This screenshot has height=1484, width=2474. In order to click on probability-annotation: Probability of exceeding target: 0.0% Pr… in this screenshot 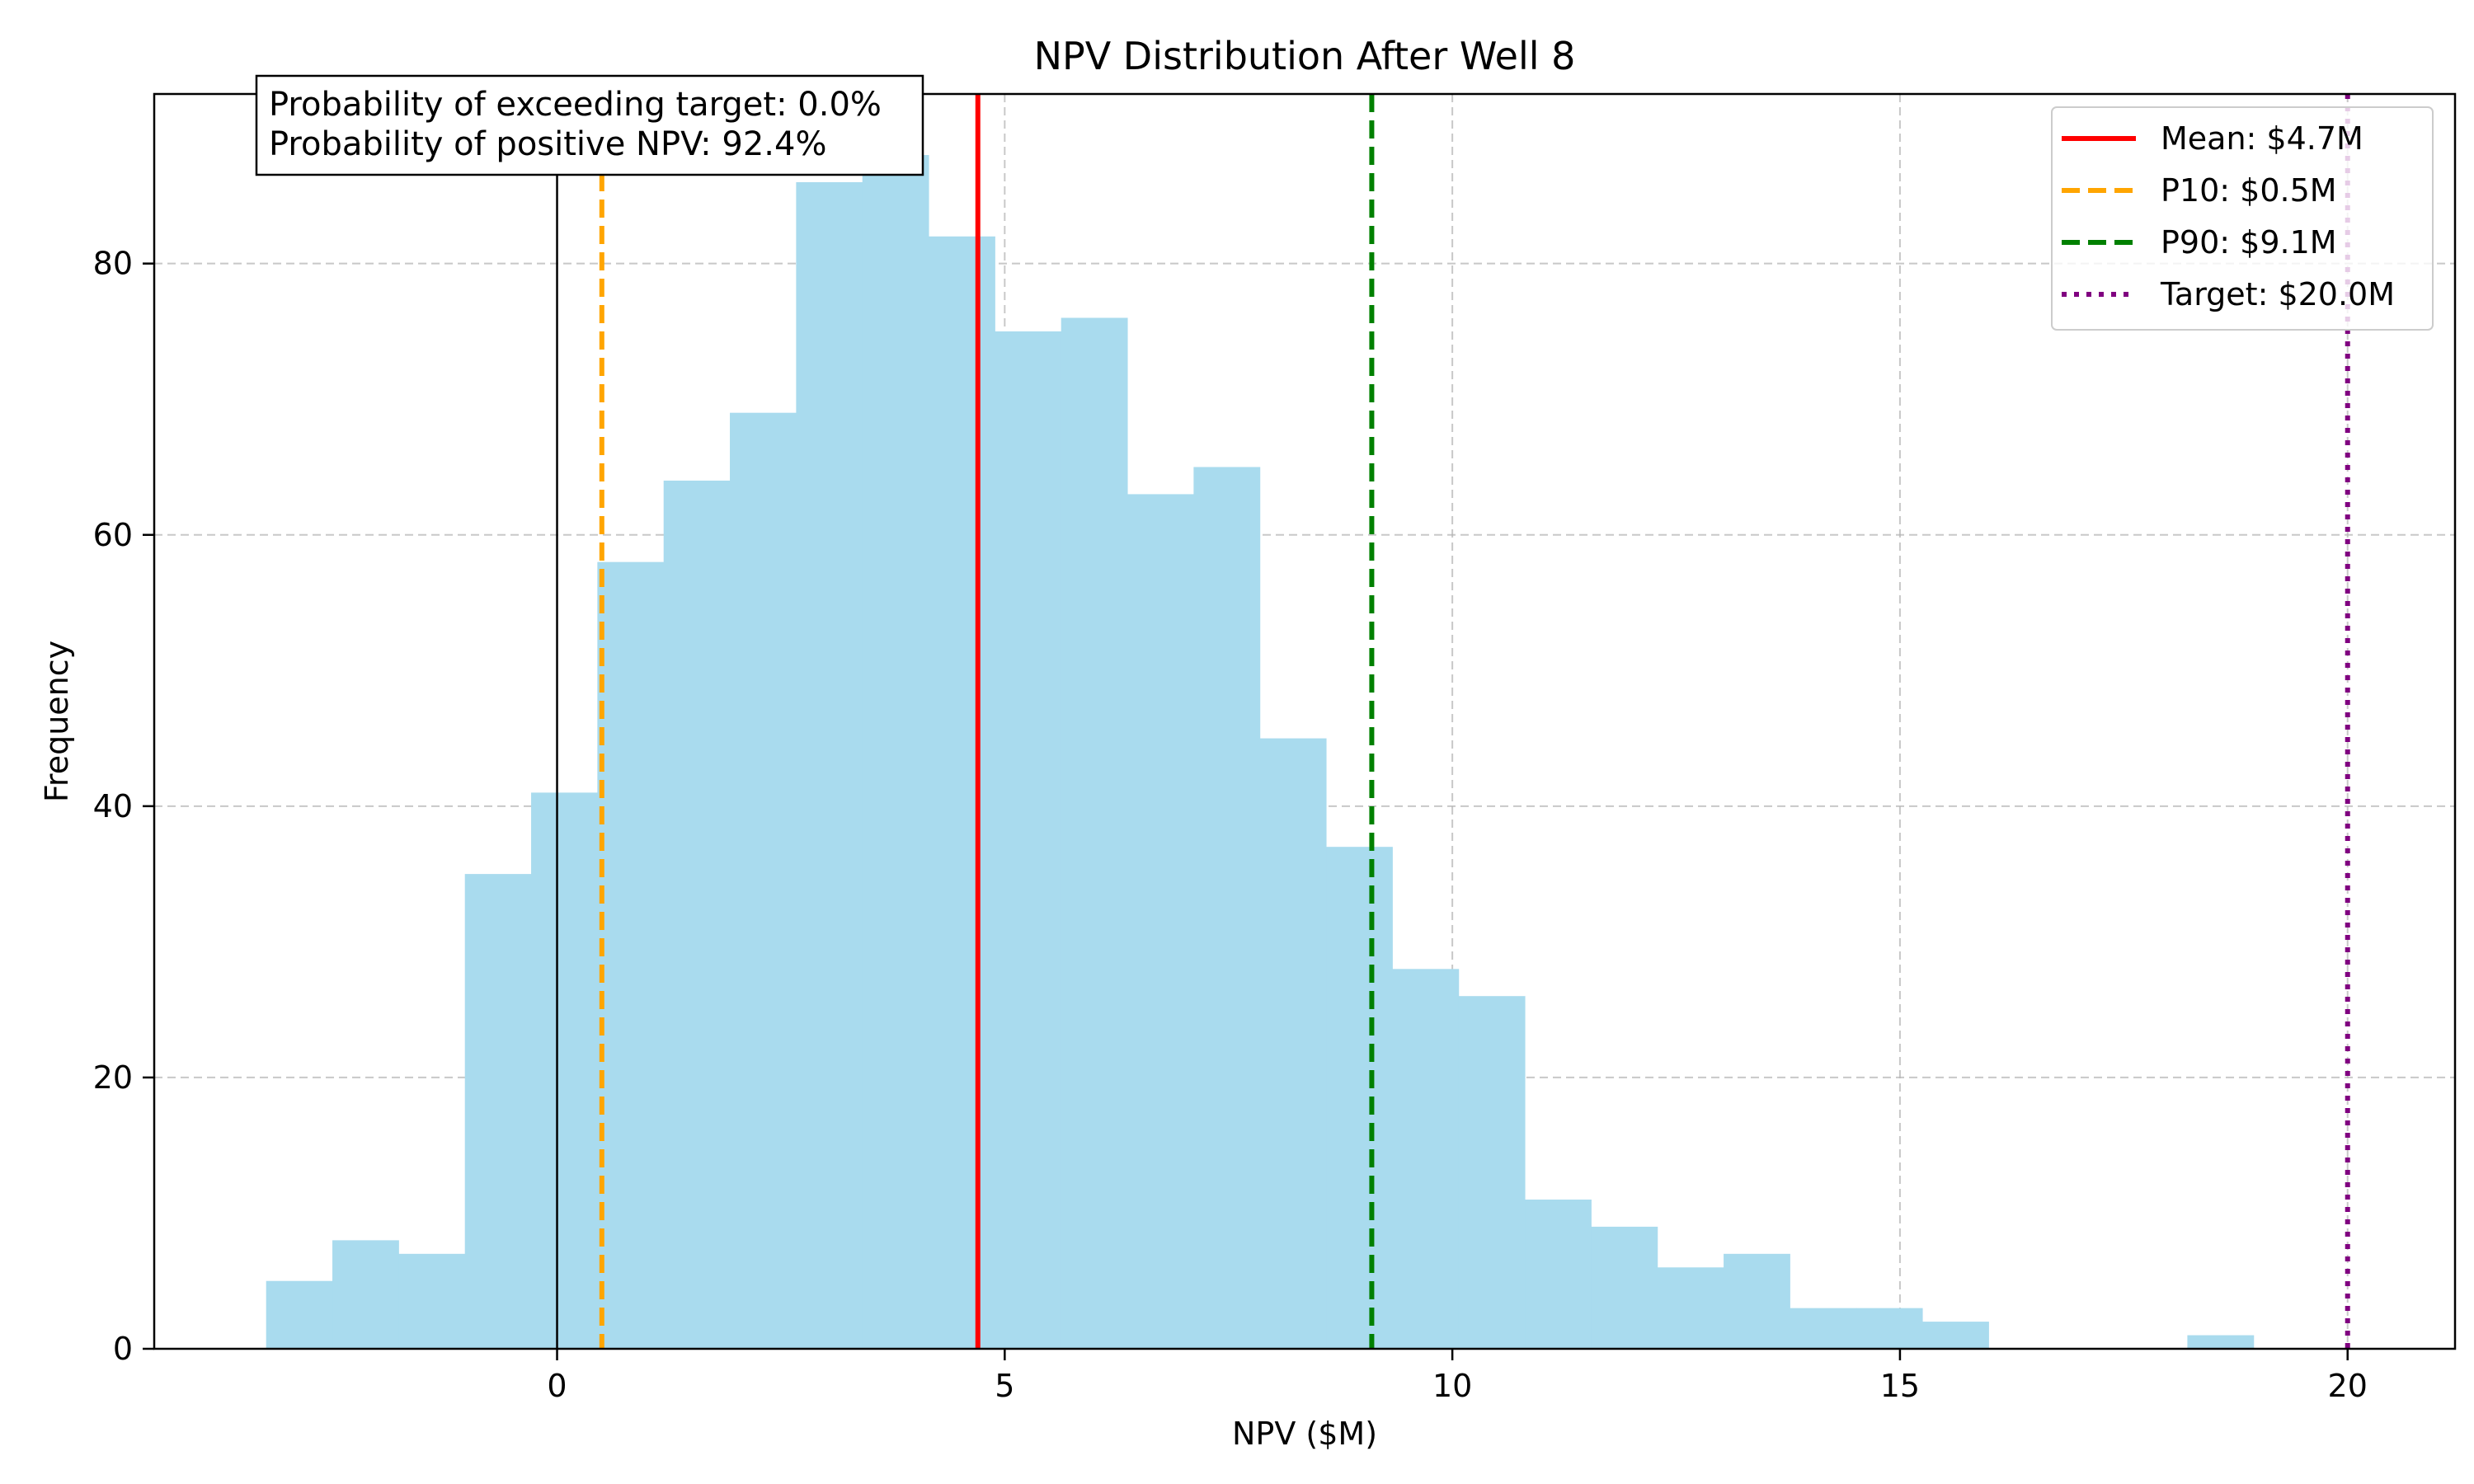, I will do `click(589, 125)`.